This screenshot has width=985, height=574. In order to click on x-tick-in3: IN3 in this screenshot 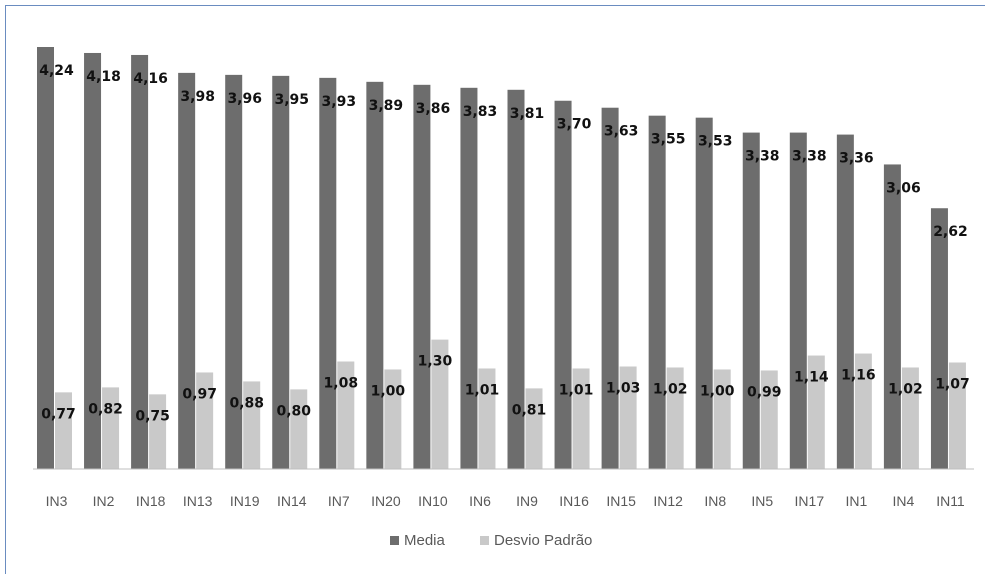, I will do `click(57, 501)`.